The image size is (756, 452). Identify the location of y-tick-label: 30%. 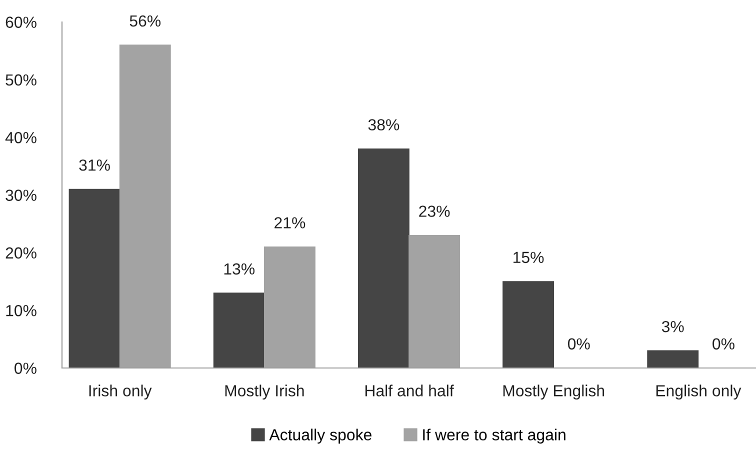
(21, 195).